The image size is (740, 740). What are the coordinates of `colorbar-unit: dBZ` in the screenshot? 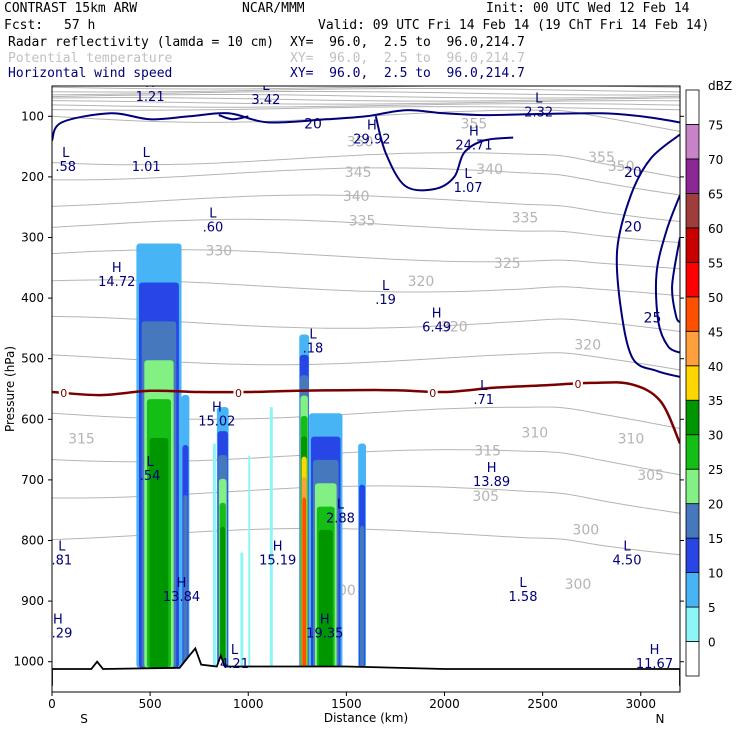 It's located at (720, 86).